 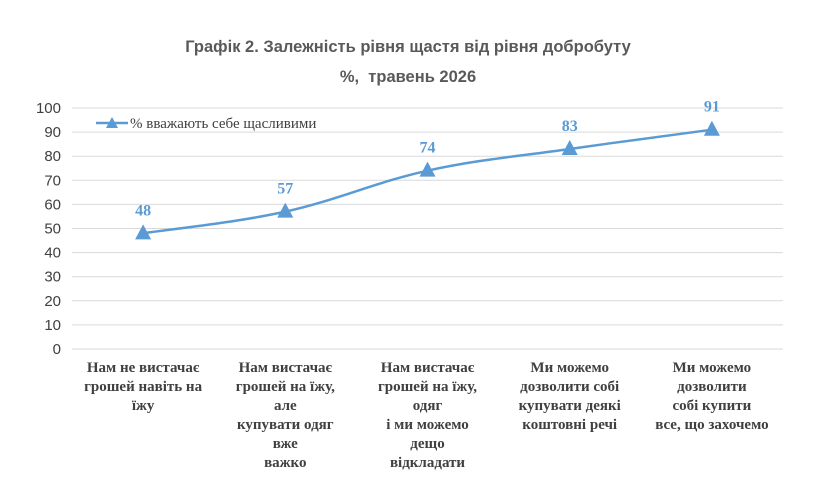 What do you see at coordinates (712, 387) in the screenshot?
I see `x-category-label-line: дозволити` at bounding box center [712, 387].